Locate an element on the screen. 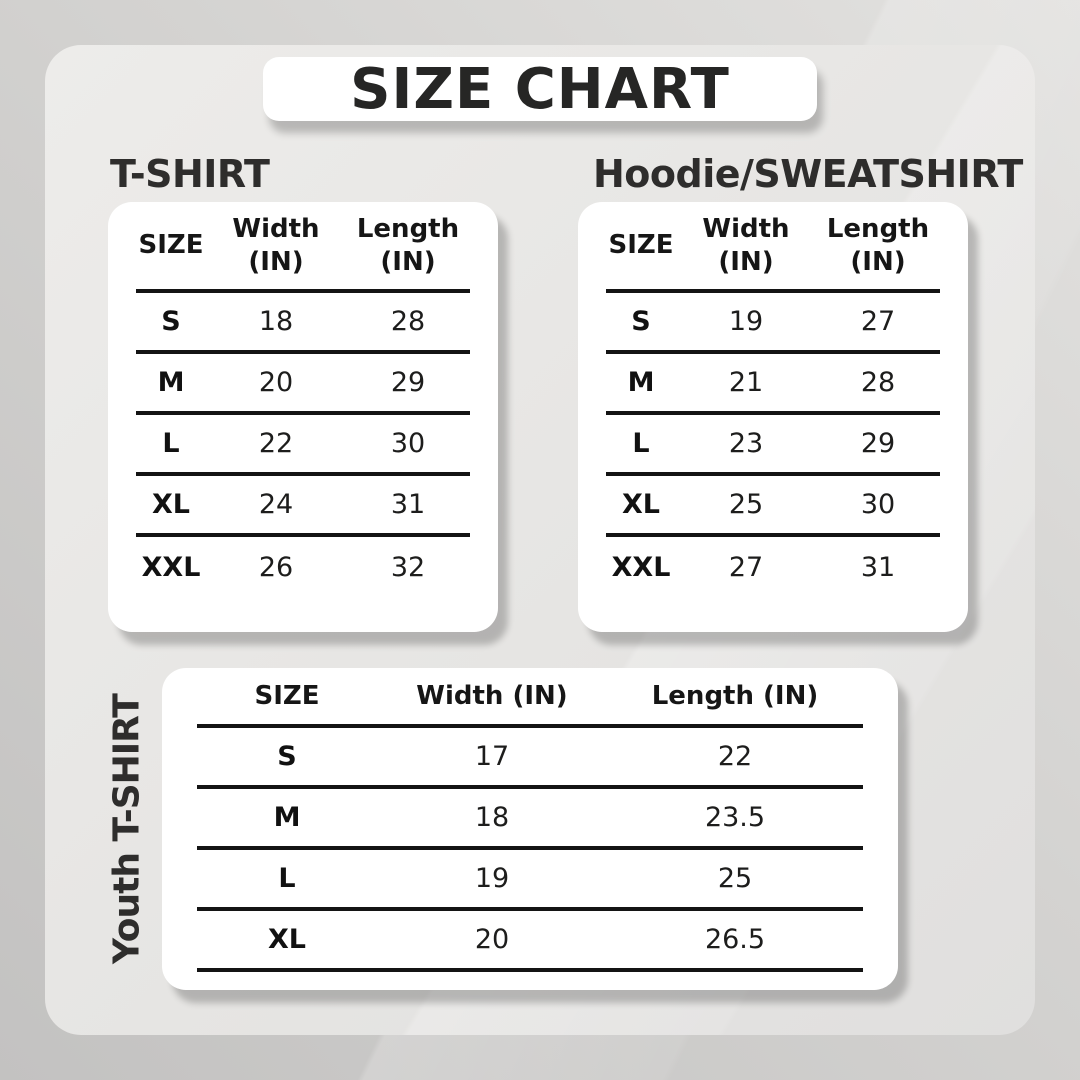  youth-heading-vertical: Youth T-SHIRT is located at coordinates (127, 829).